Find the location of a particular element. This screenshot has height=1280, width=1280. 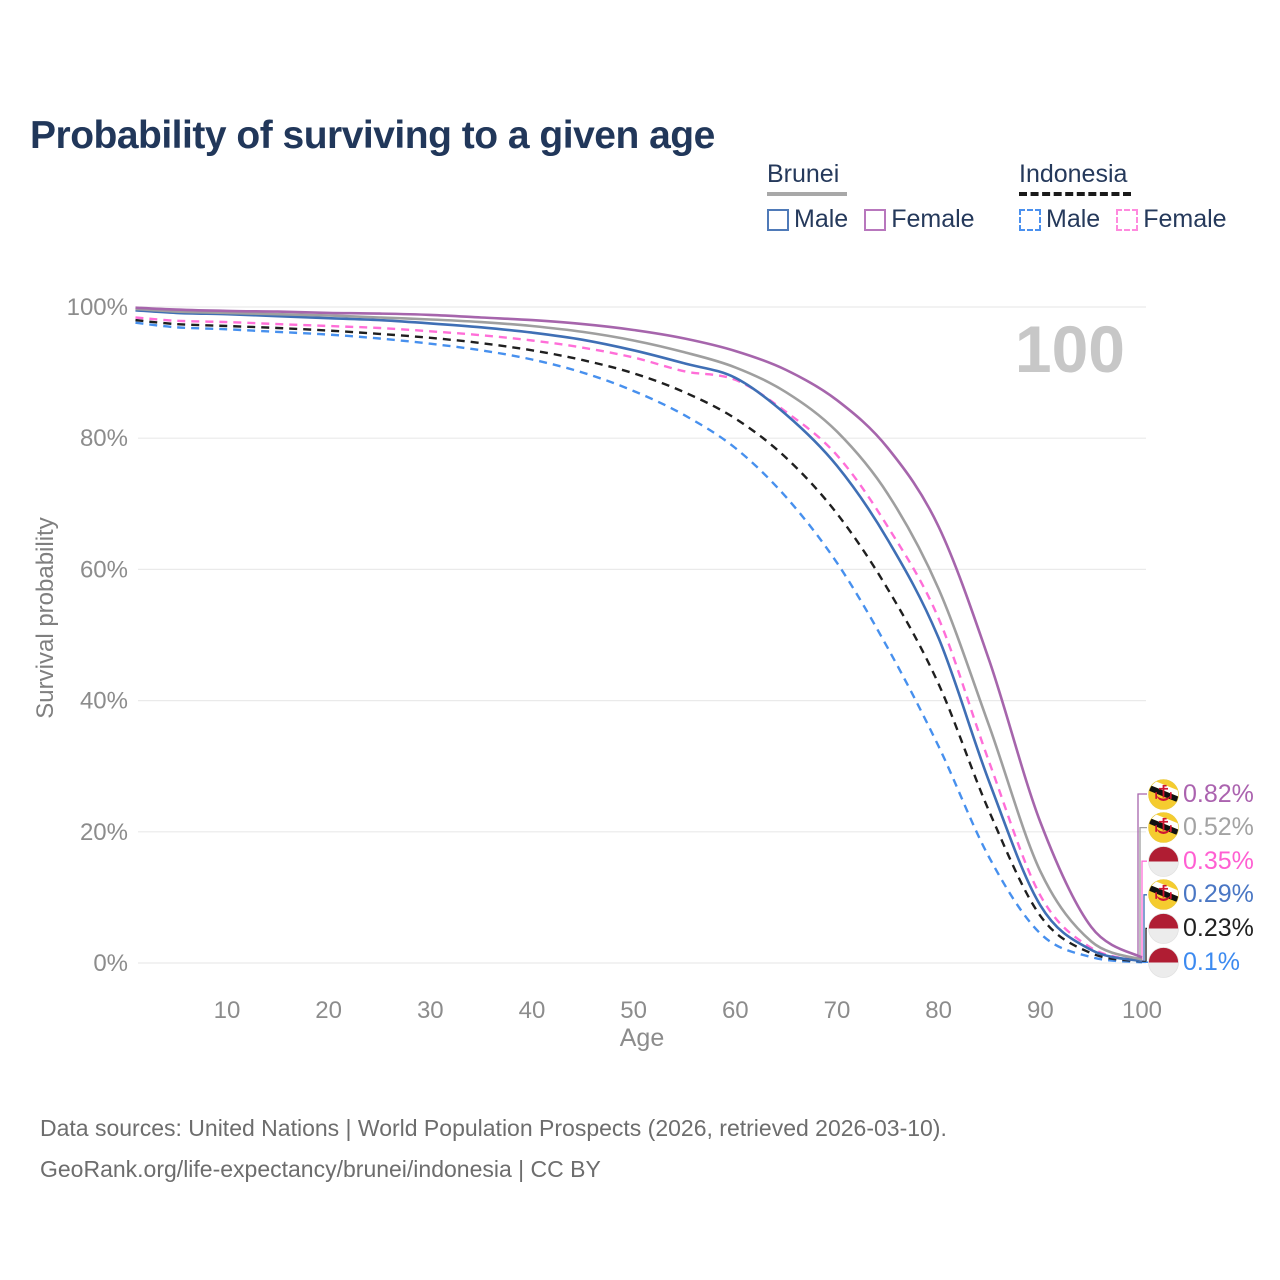

legend-group-brunei: Brunei Male Female is located at coordinates (871, 197).